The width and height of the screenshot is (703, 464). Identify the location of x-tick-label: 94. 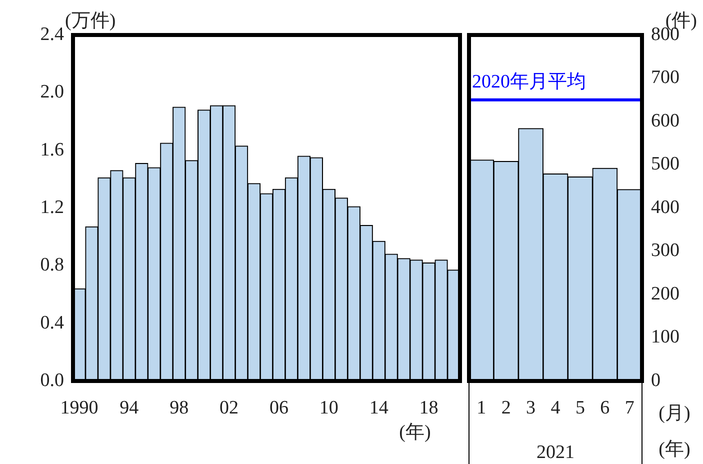
(130, 407).